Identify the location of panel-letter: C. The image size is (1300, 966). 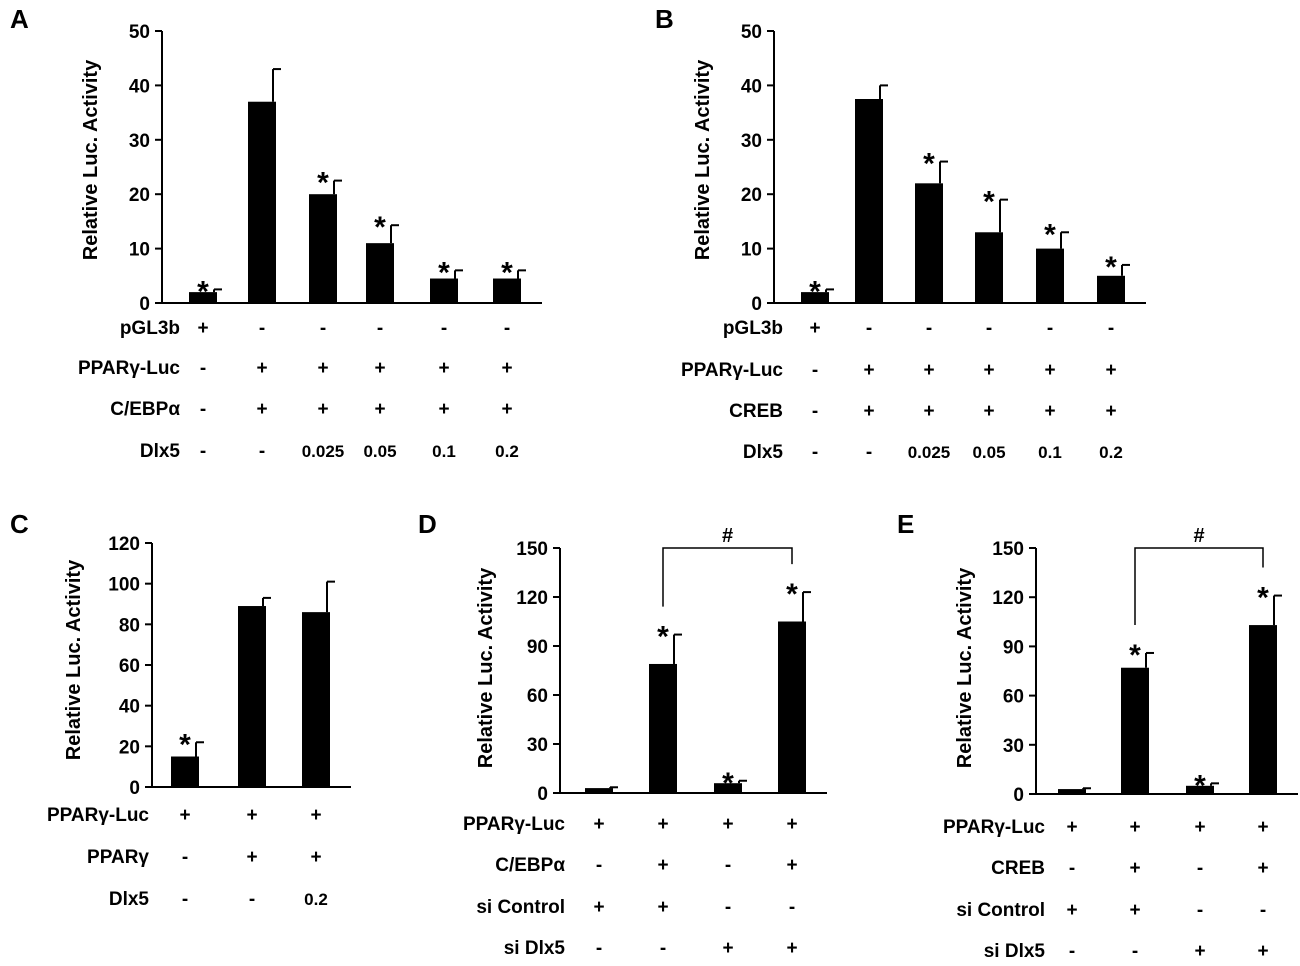
(19, 524).